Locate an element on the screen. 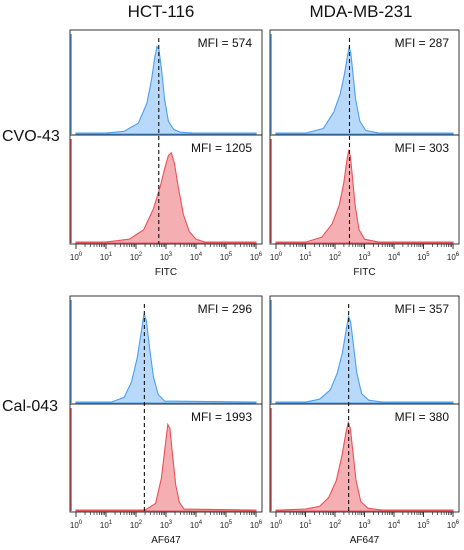 Image resolution: width=464 pixels, height=550 pixels. row-title-cal043: Cal-043 is located at coordinates (30, 406).